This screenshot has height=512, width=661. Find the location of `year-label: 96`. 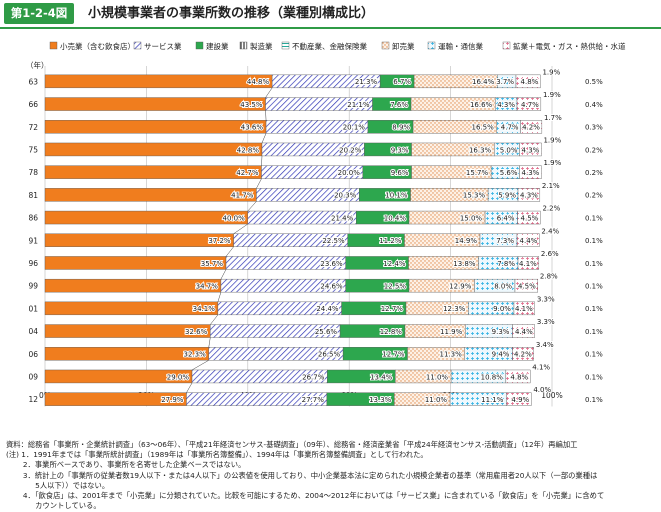

year-label: 96 is located at coordinates (33, 263).